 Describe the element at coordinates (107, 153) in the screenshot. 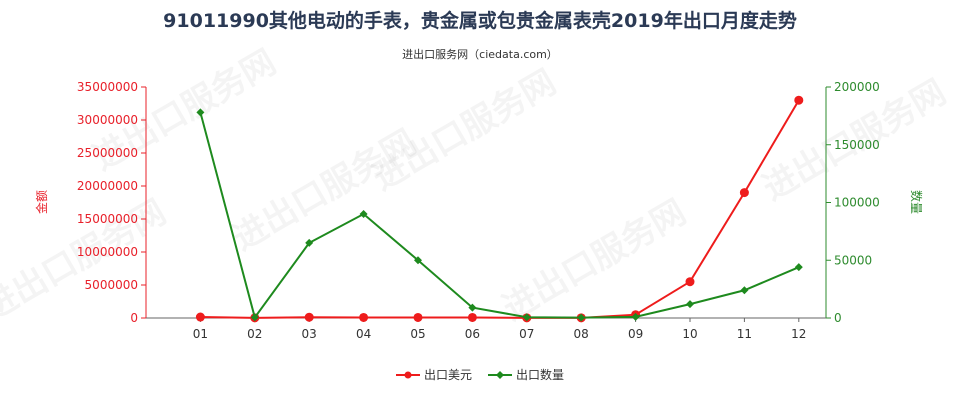

I see `left-tick-label: 25000000` at that location.